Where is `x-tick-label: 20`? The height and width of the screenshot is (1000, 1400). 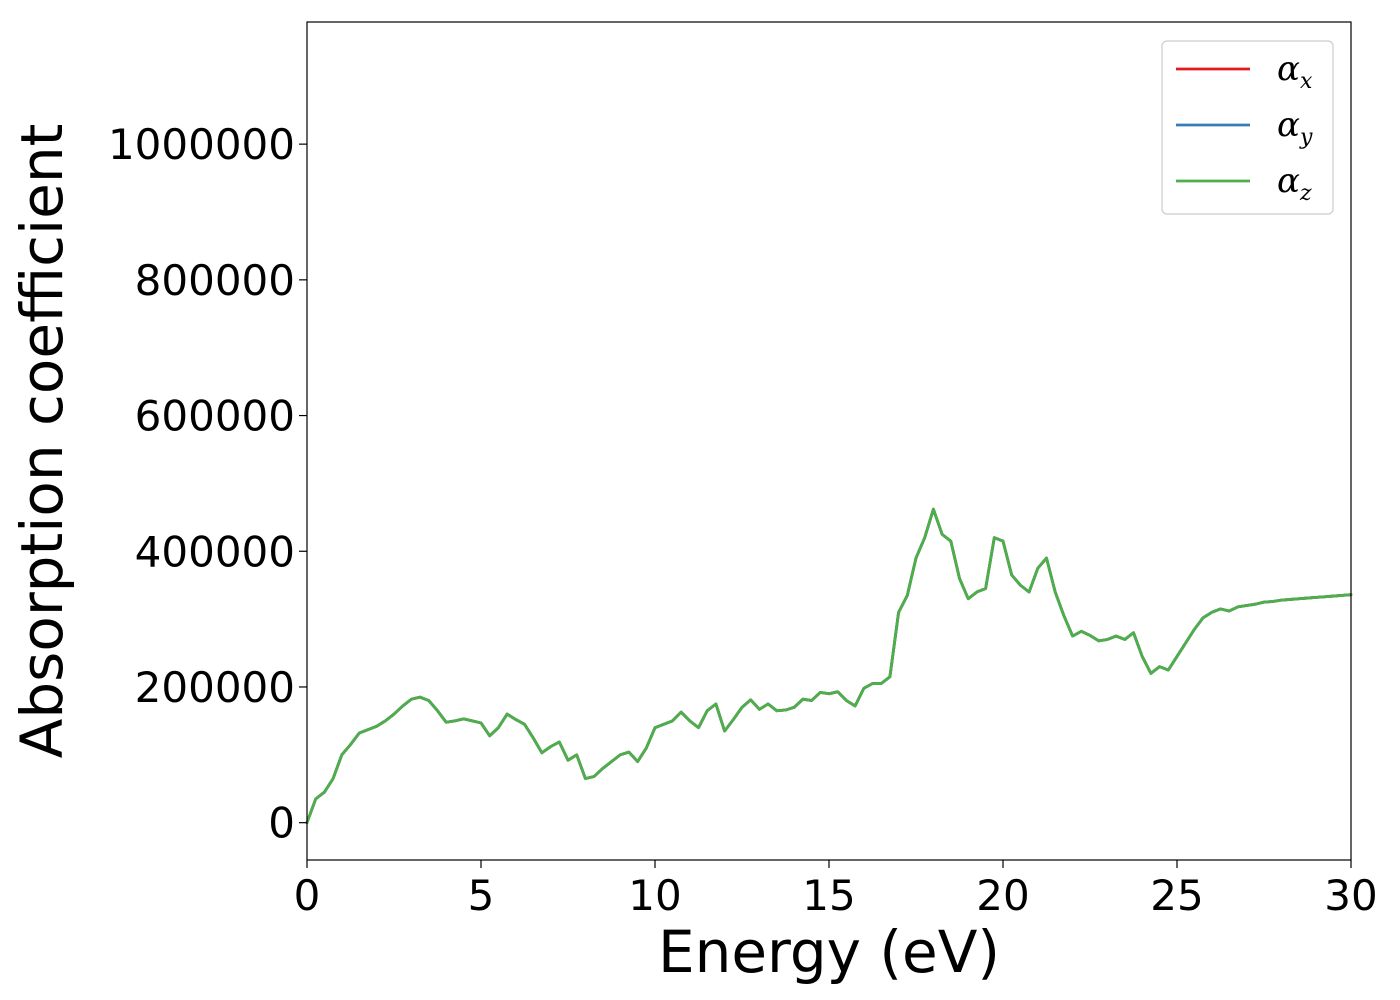 x-tick-label: 20 is located at coordinates (1002, 895).